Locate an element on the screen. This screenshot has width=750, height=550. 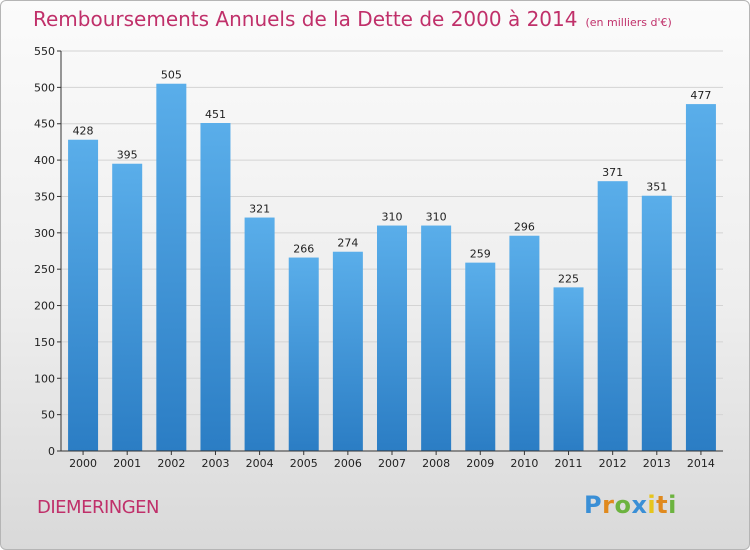
x-tick-label-2007: 2007 is located at coordinates (392, 463).